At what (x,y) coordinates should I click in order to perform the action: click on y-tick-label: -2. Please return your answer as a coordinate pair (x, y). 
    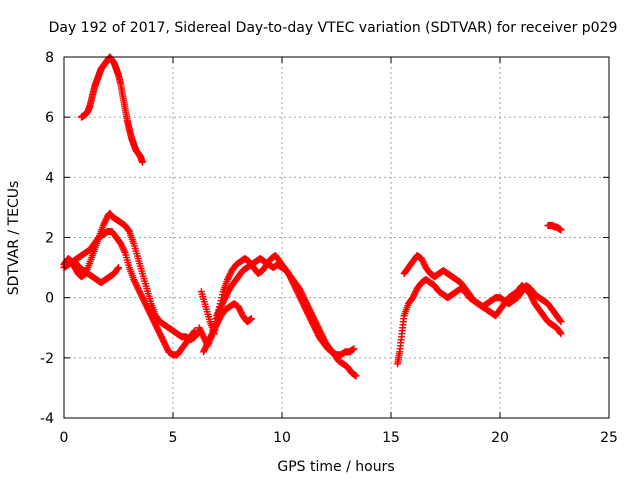
    Looking at the image, I should click on (47, 359).